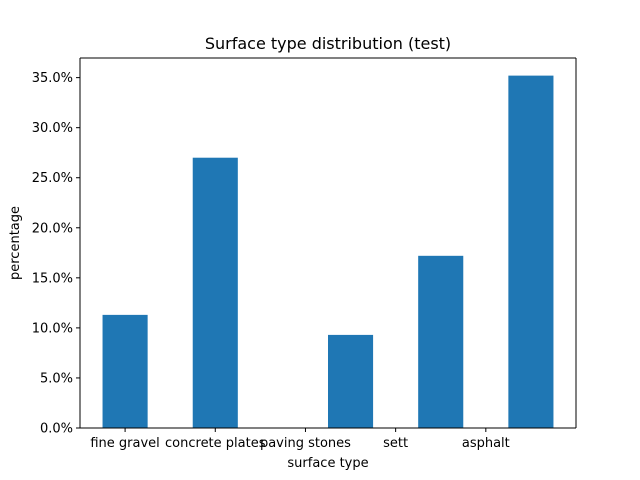 This screenshot has width=640, height=480. I want to click on y-tick-label: 35.0%, so click(52, 78).